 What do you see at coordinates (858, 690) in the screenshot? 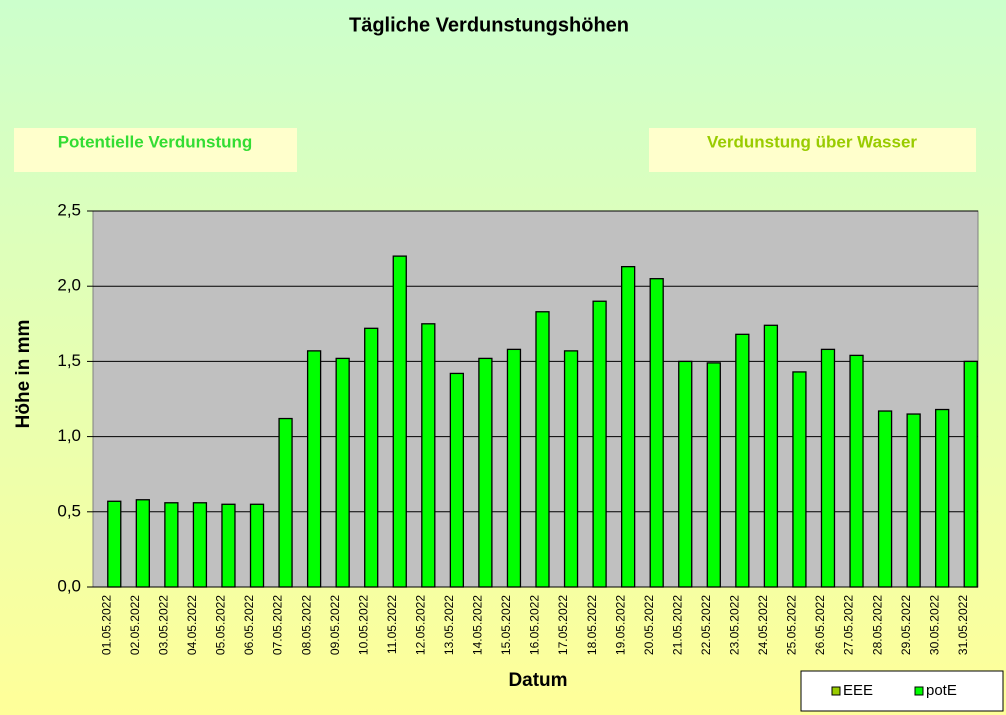
I see `legend-label: EEE` at bounding box center [858, 690].